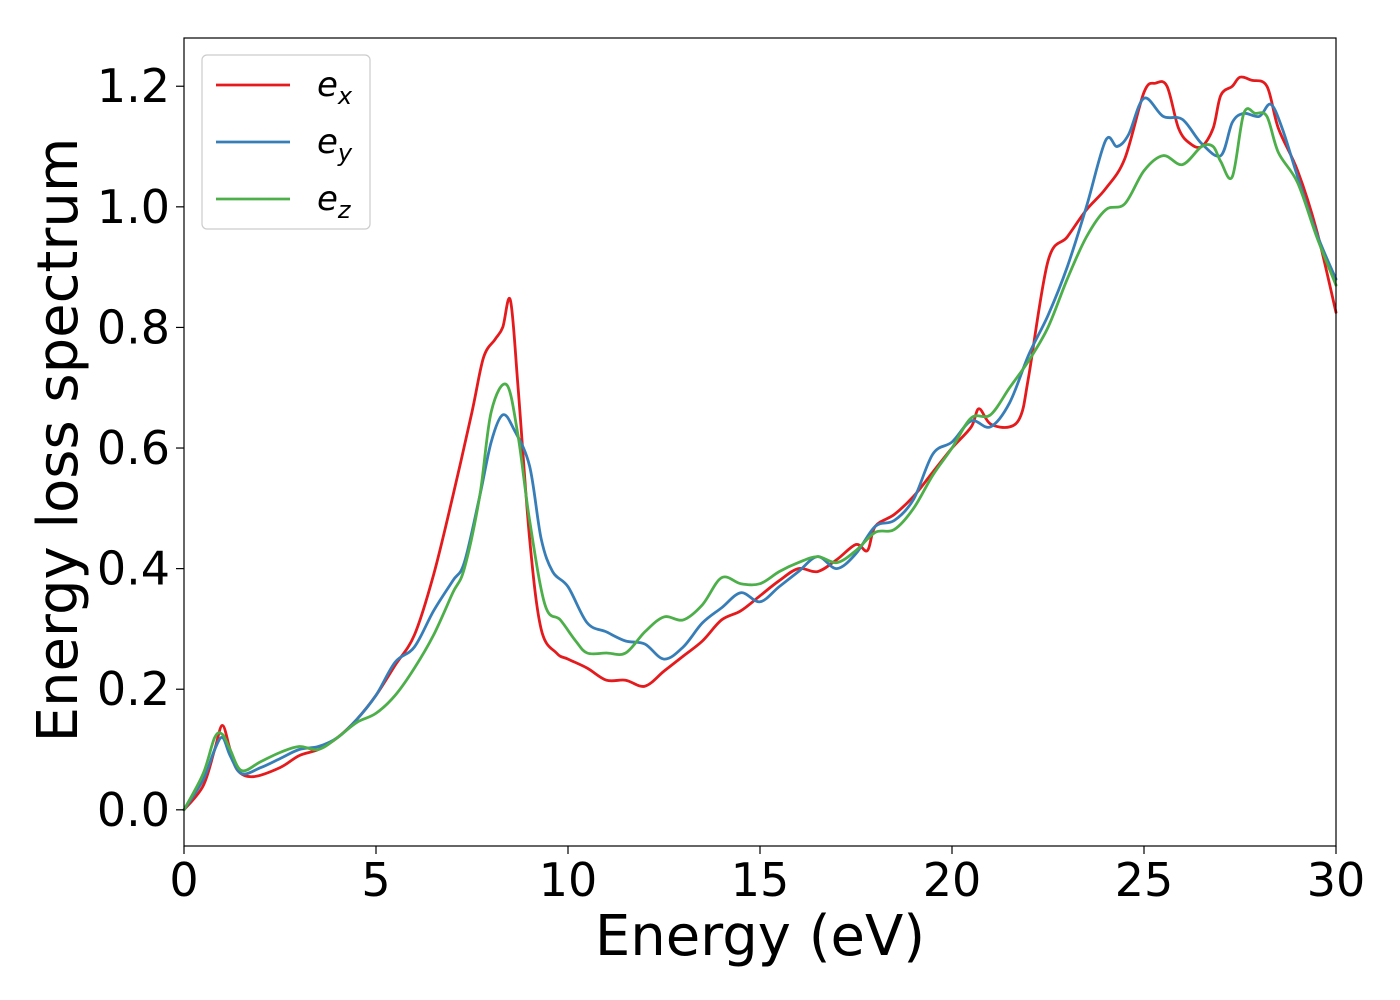 The width and height of the screenshot is (1400, 1000). What do you see at coordinates (133, 569) in the screenshot?
I see `y-tick-label: 0.4` at bounding box center [133, 569].